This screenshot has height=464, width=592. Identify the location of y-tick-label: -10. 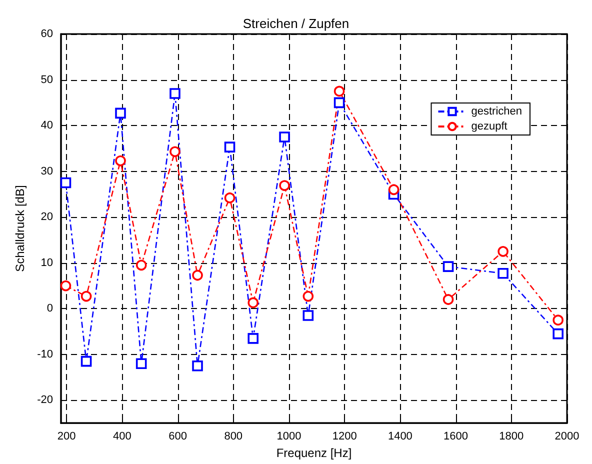
(45, 354).